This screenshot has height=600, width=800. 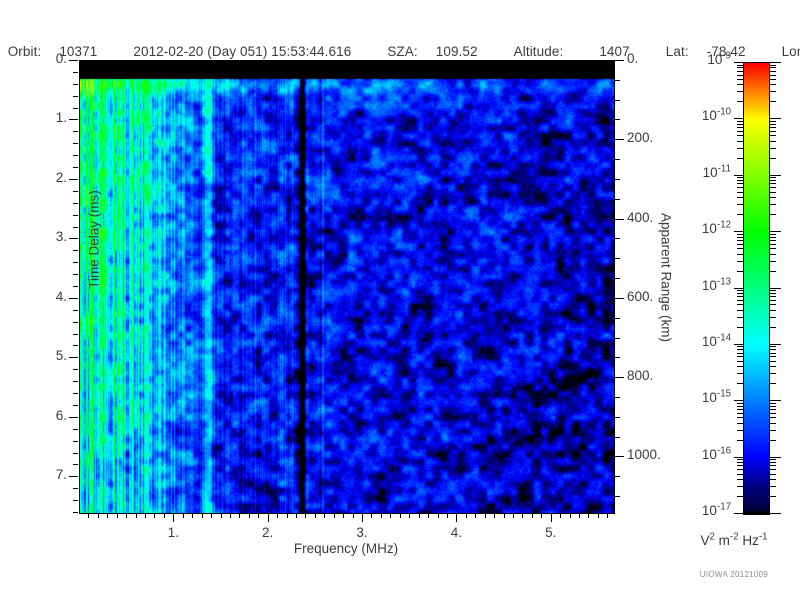 I want to click on unit-m: m, so click(x=724, y=540).